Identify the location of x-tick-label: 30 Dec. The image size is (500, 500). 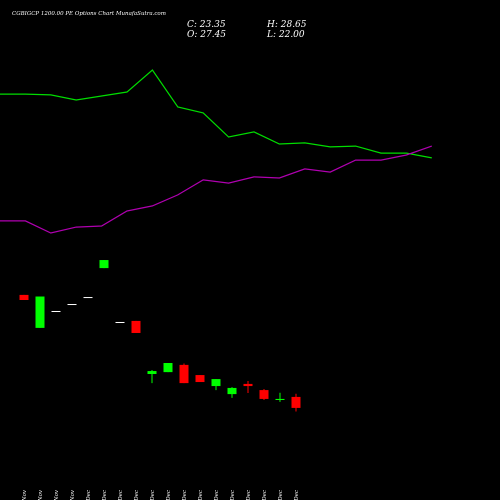
(297, 495).